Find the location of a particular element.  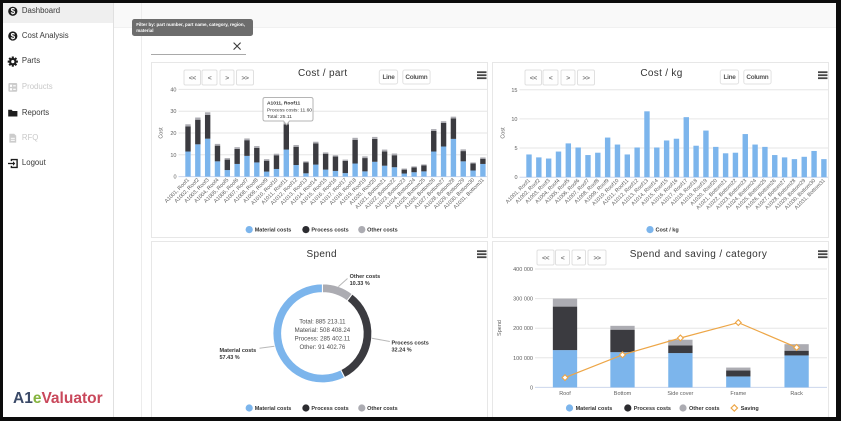

svg-text: 40 is located at coordinates (173, 90).